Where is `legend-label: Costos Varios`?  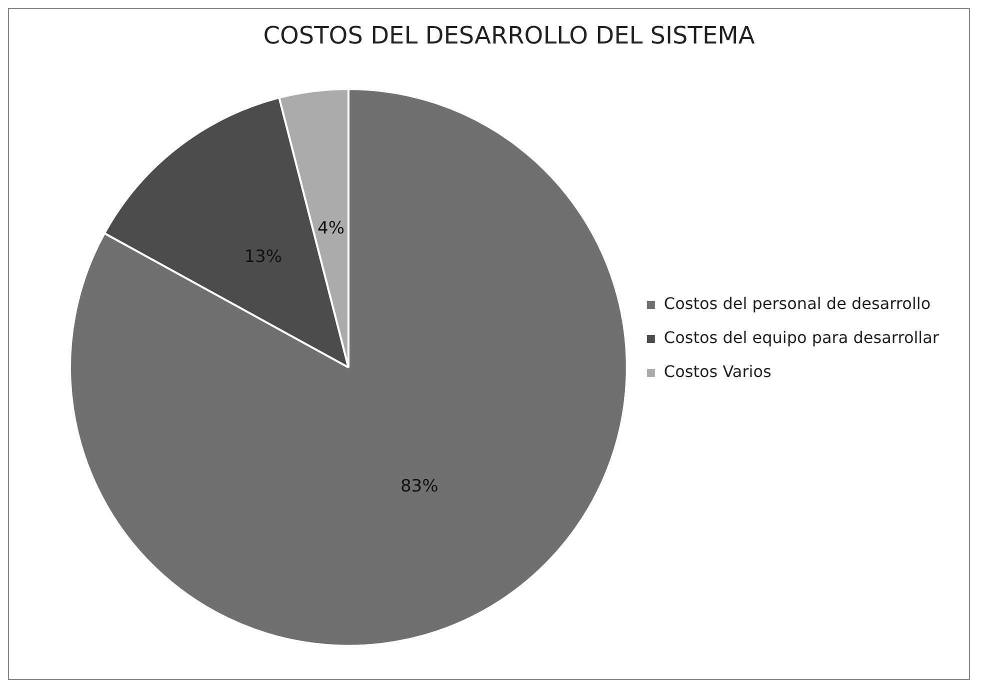 legend-label: Costos Varios is located at coordinates (718, 372).